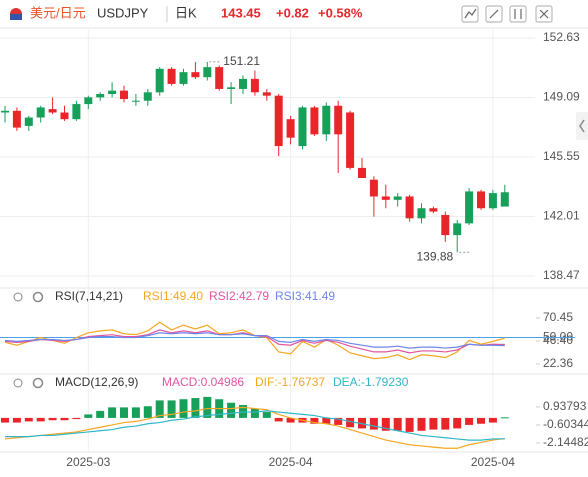 The width and height of the screenshot is (588, 477). What do you see at coordinates (558, 317) in the screenshot?
I see `y-tick-label: 70.45` at bounding box center [558, 317].